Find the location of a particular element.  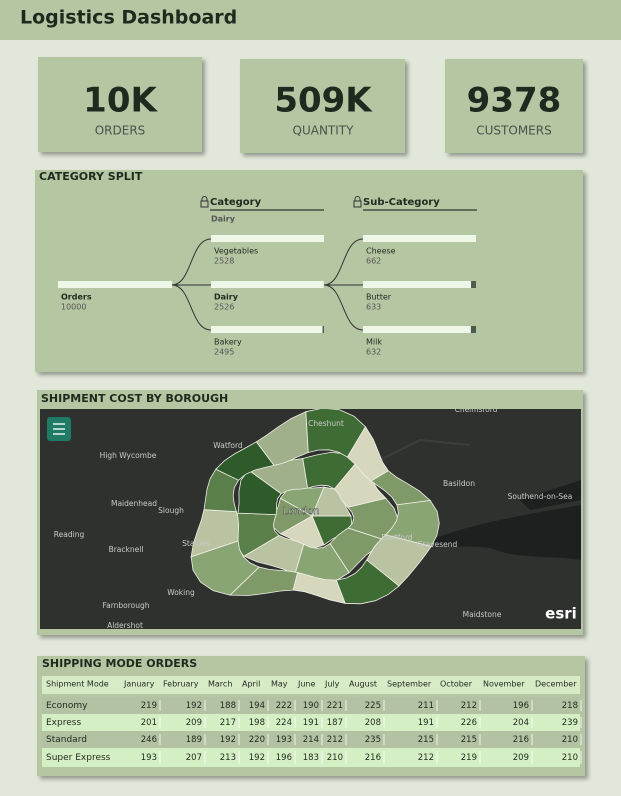

place-label: Maidstone is located at coordinates (482, 614).